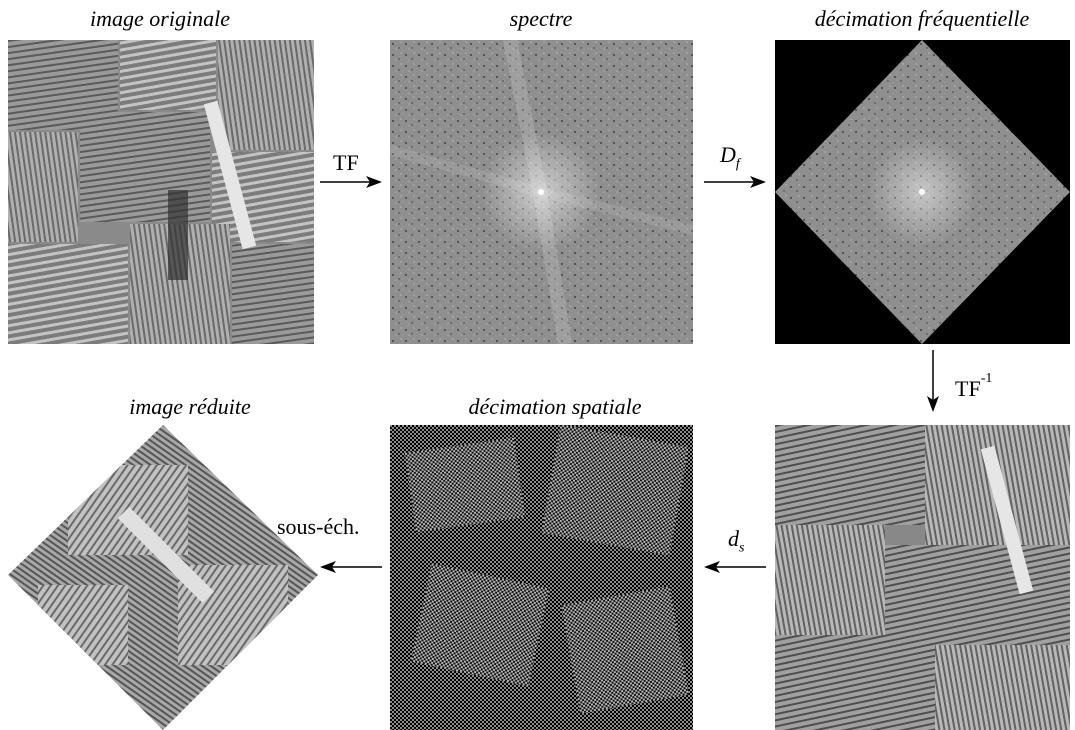  I want to click on frequency-decimation-image, so click(922, 192).